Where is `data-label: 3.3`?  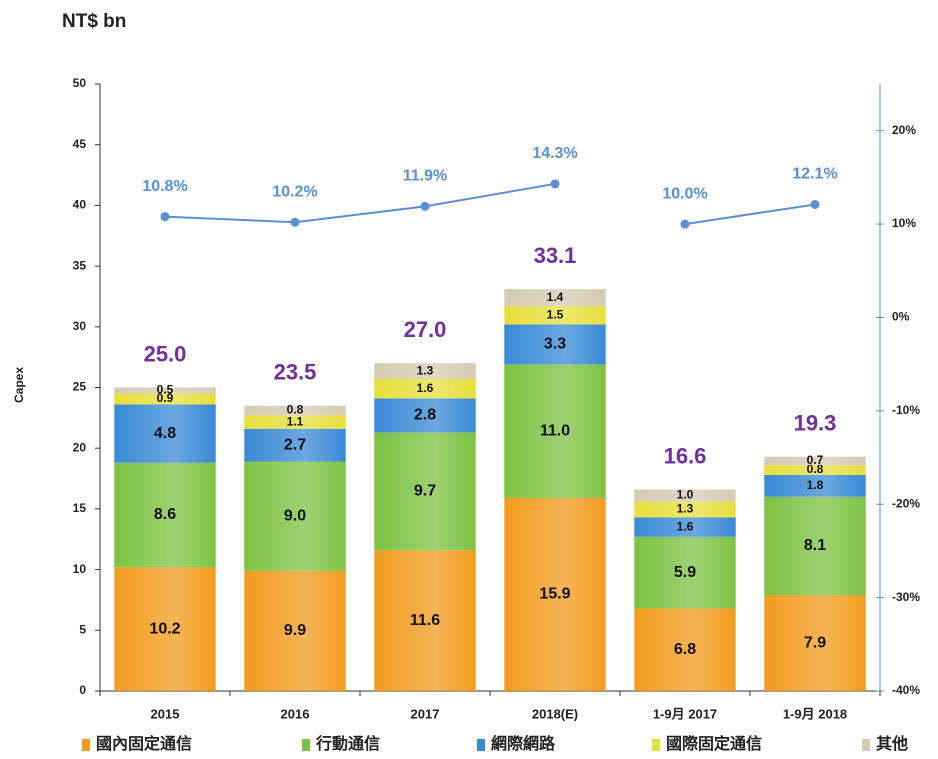 data-label: 3.3 is located at coordinates (555, 344).